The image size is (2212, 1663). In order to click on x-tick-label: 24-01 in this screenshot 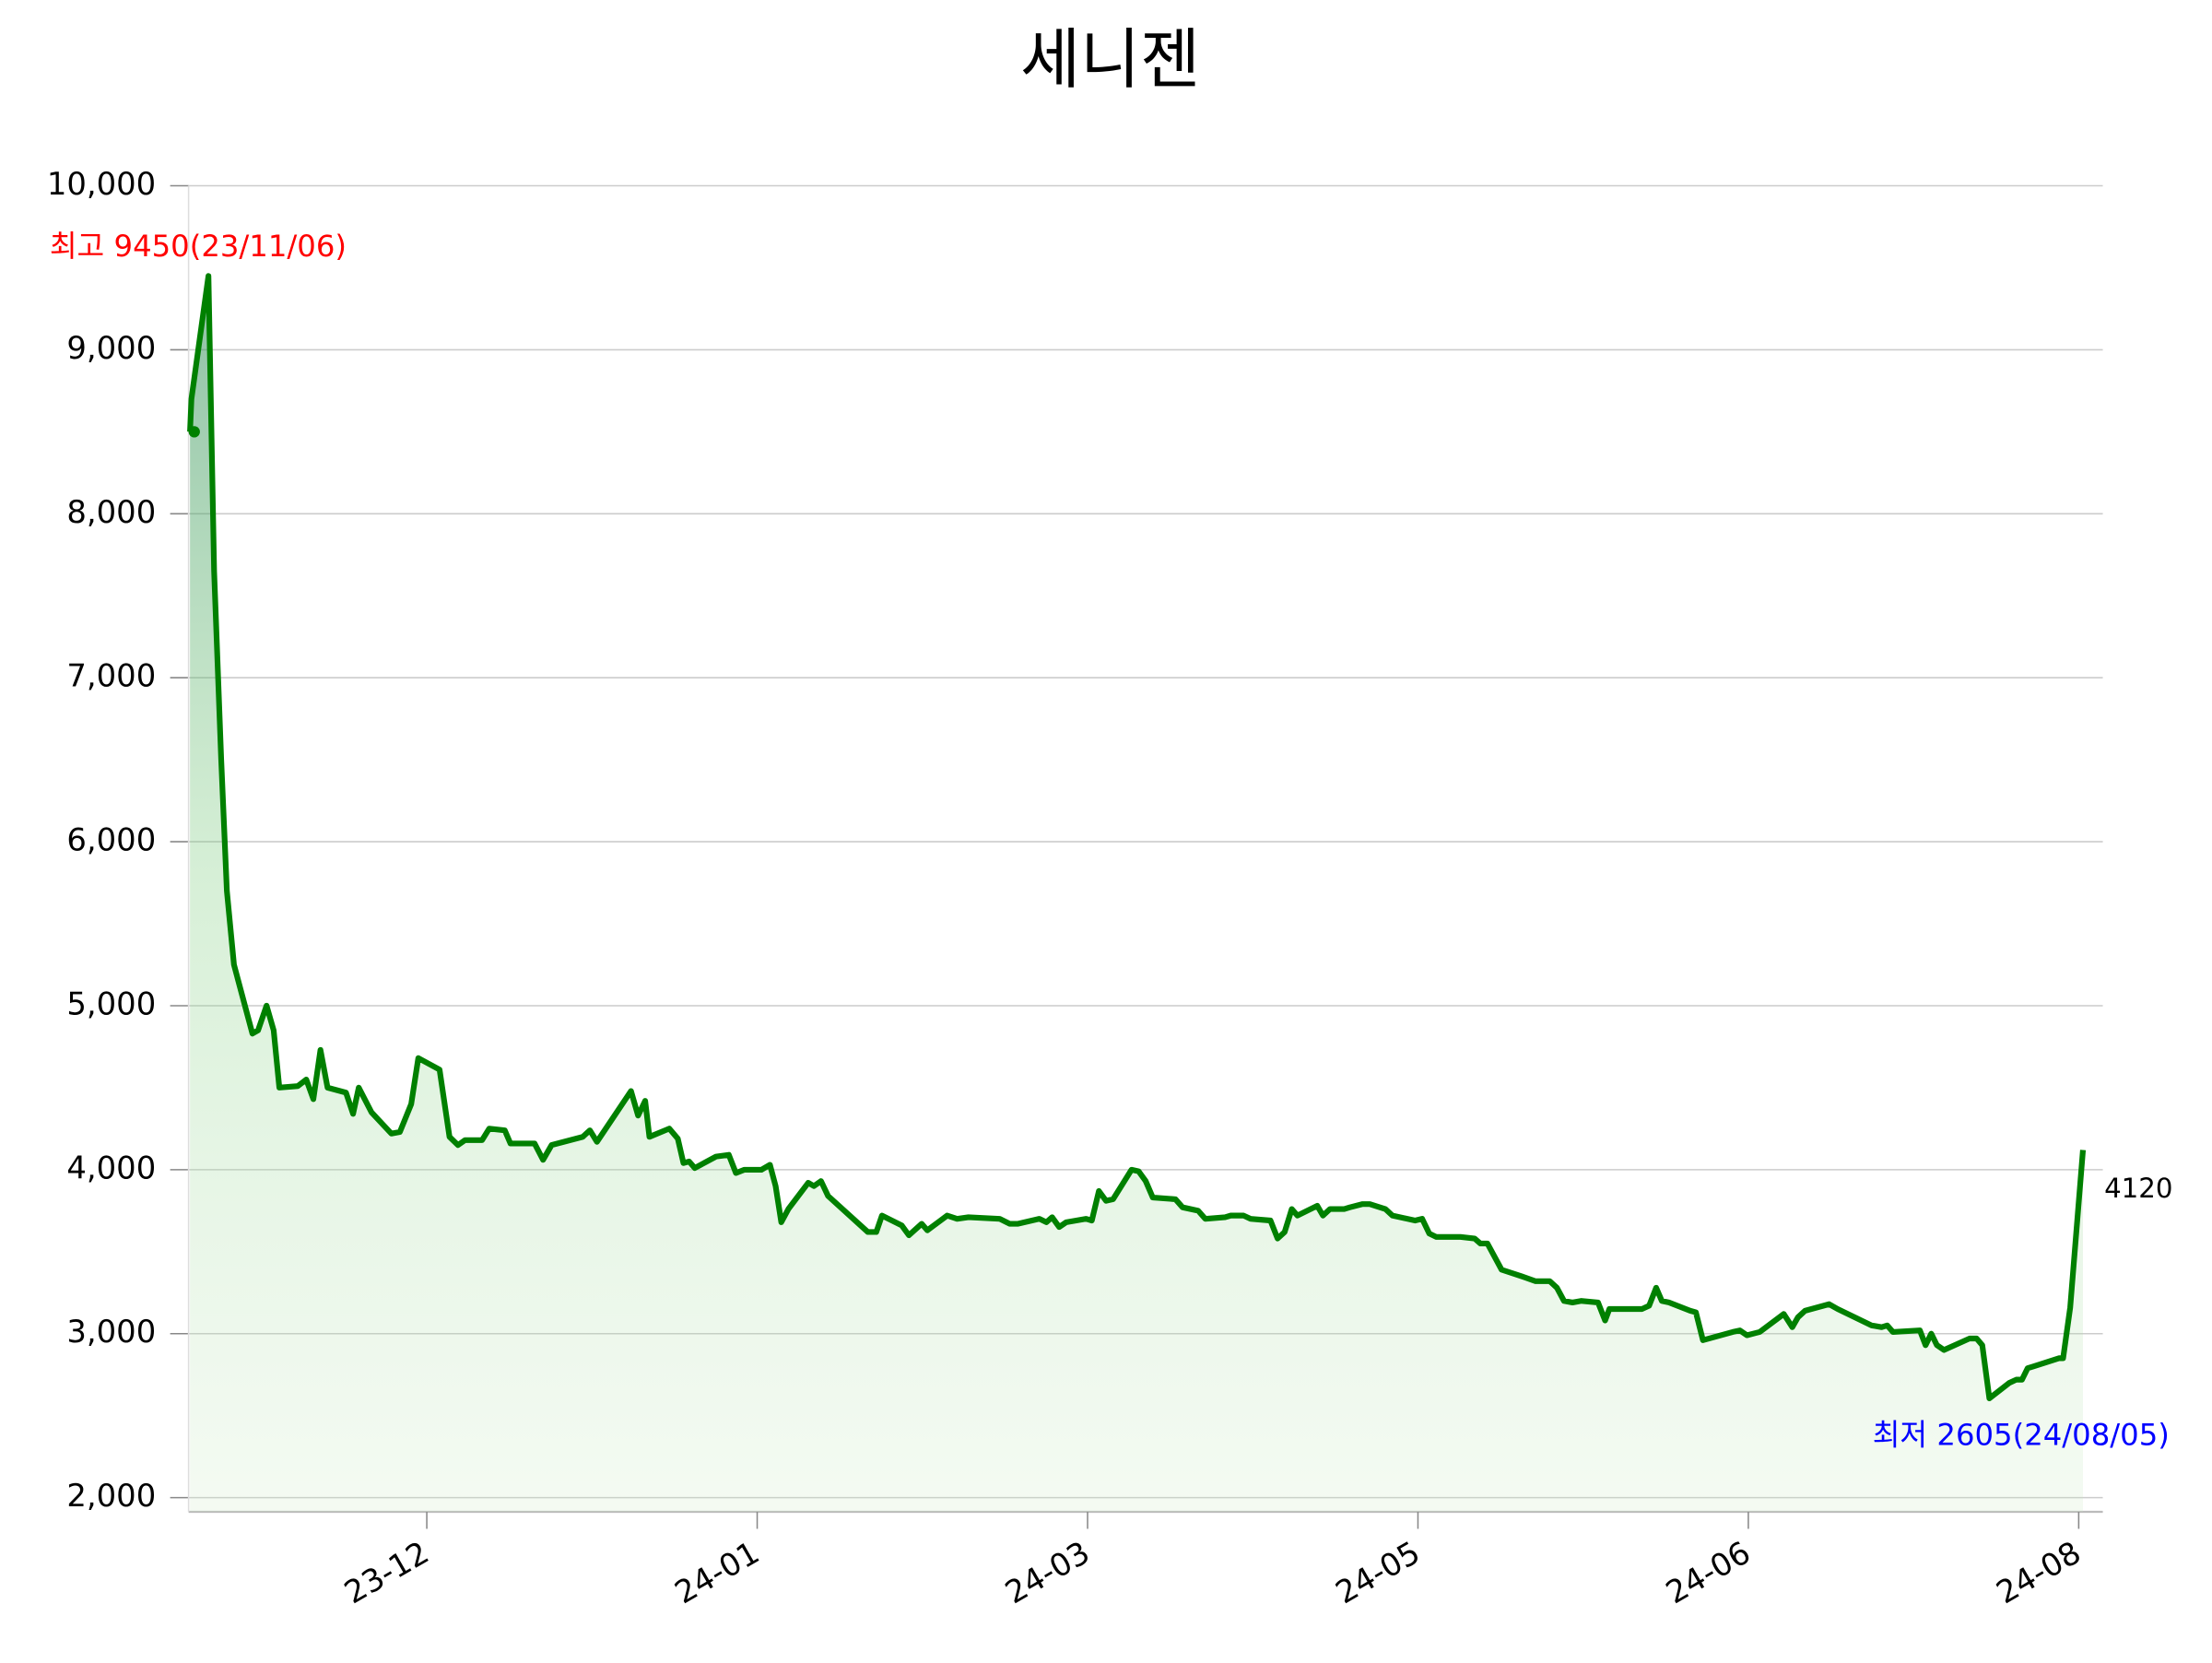, I will do `click(717, 1572)`.